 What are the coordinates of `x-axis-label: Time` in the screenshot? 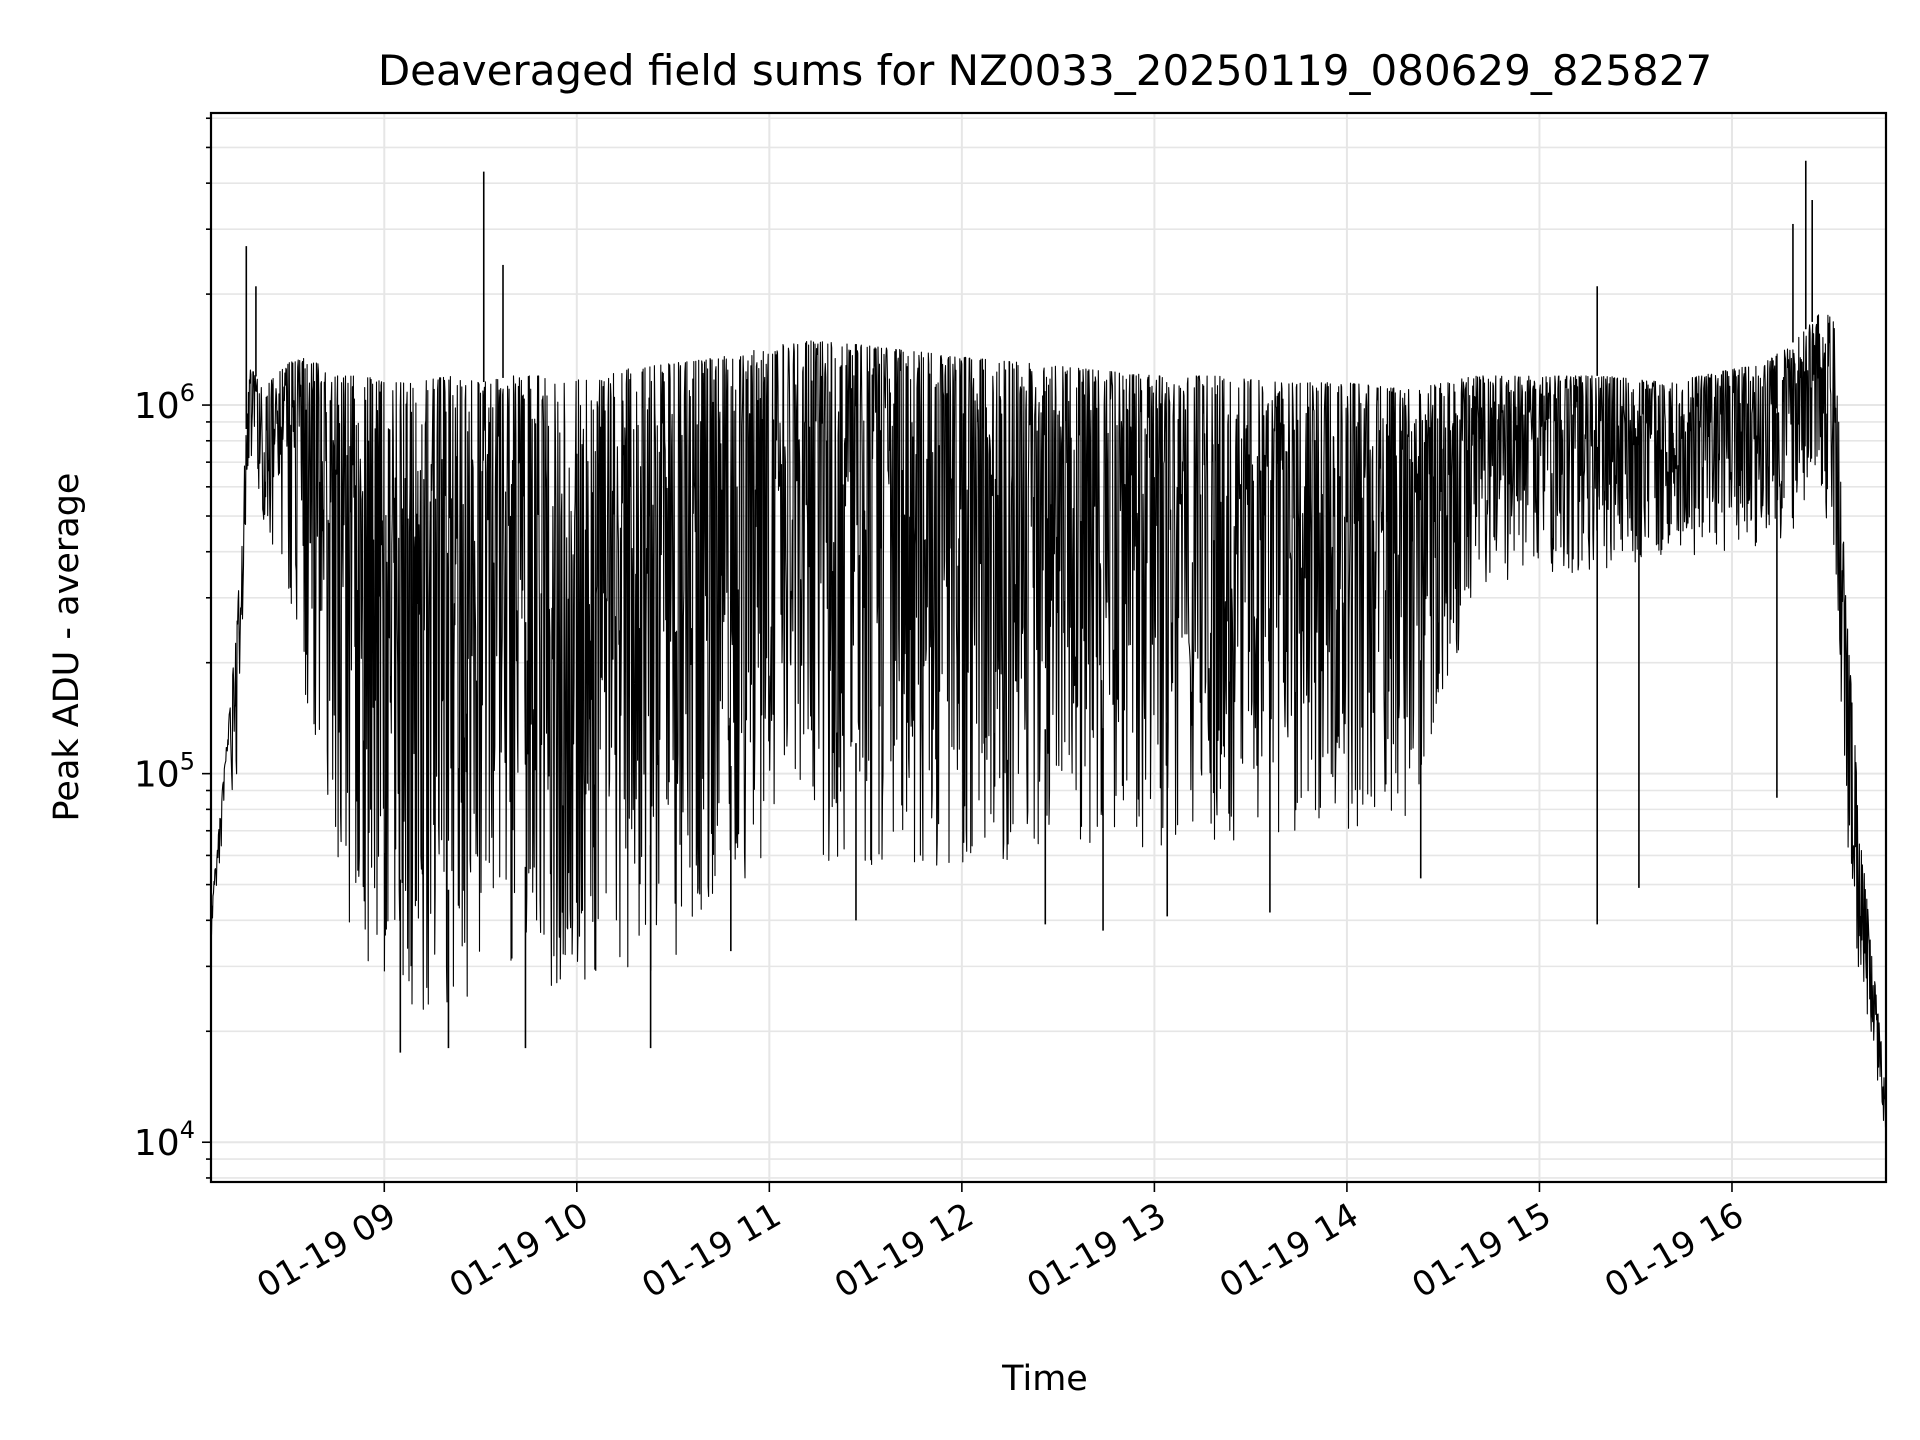 It's located at (1044, 1379).